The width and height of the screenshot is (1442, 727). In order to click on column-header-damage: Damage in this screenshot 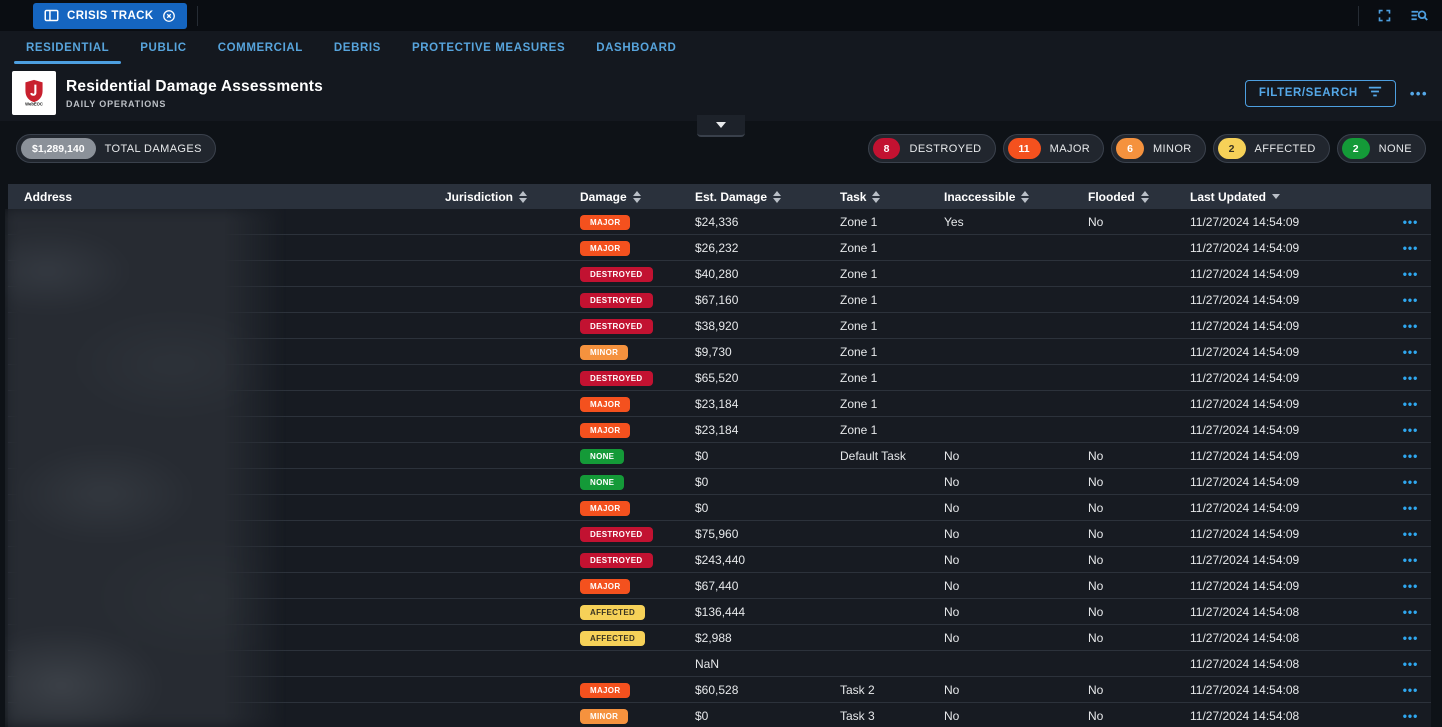, I will do `click(621, 197)`.